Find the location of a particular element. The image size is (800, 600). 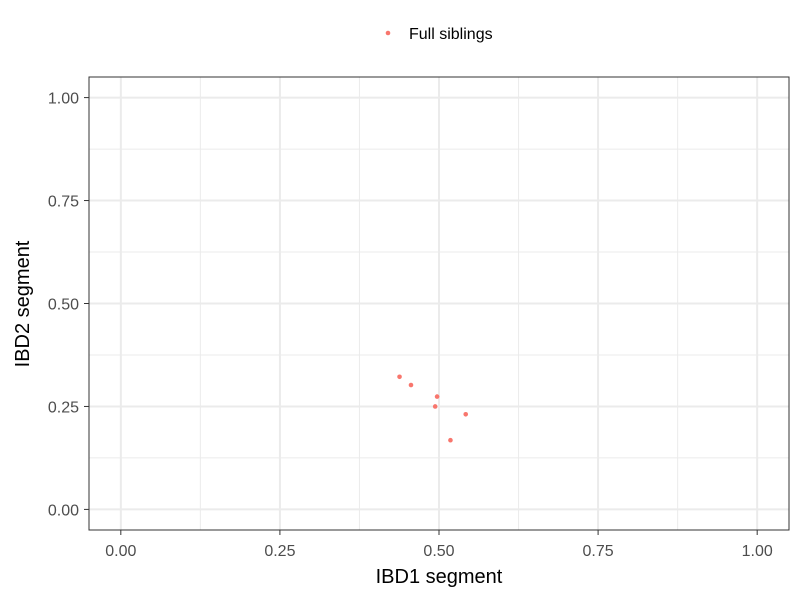

data-points is located at coordinates (433, 408).